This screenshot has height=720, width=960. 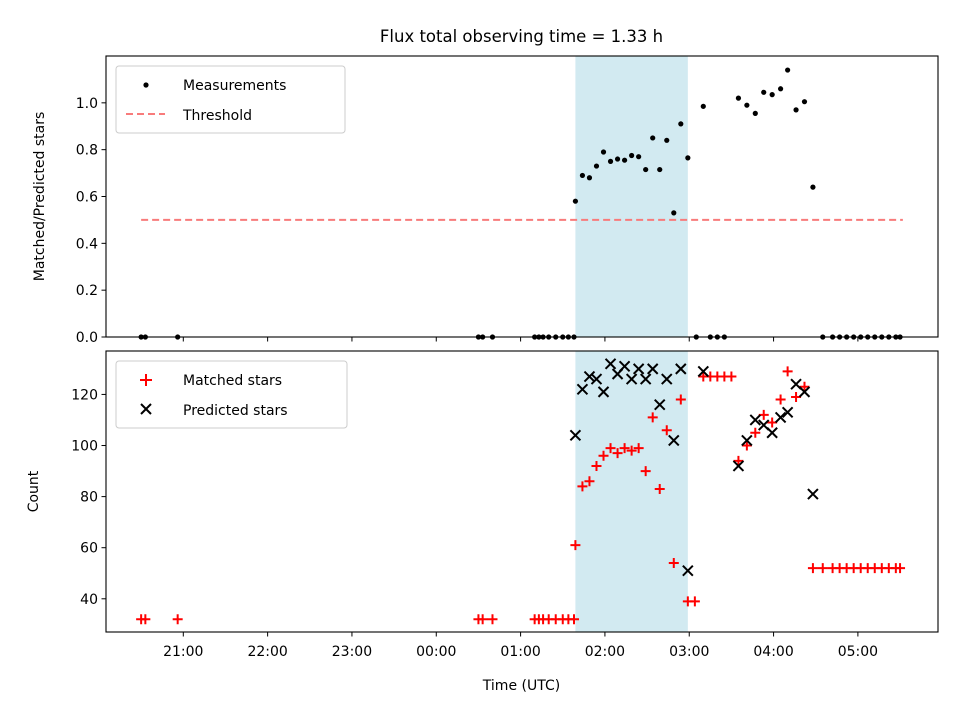 What do you see at coordinates (230, 99) in the screenshot?
I see `top-legend: Measurements Threshold` at bounding box center [230, 99].